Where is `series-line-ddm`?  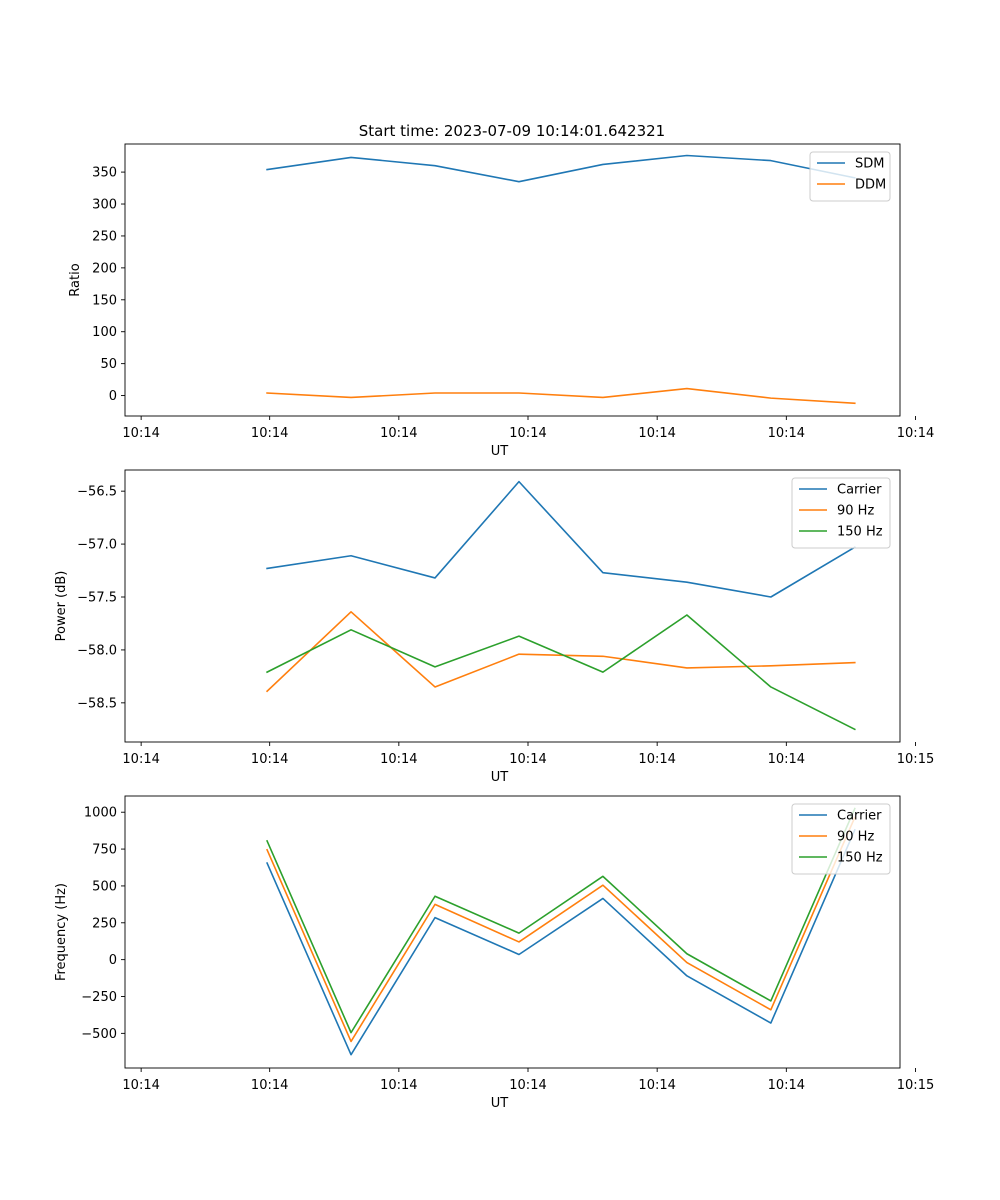 series-line-ddm is located at coordinates (561, 396).